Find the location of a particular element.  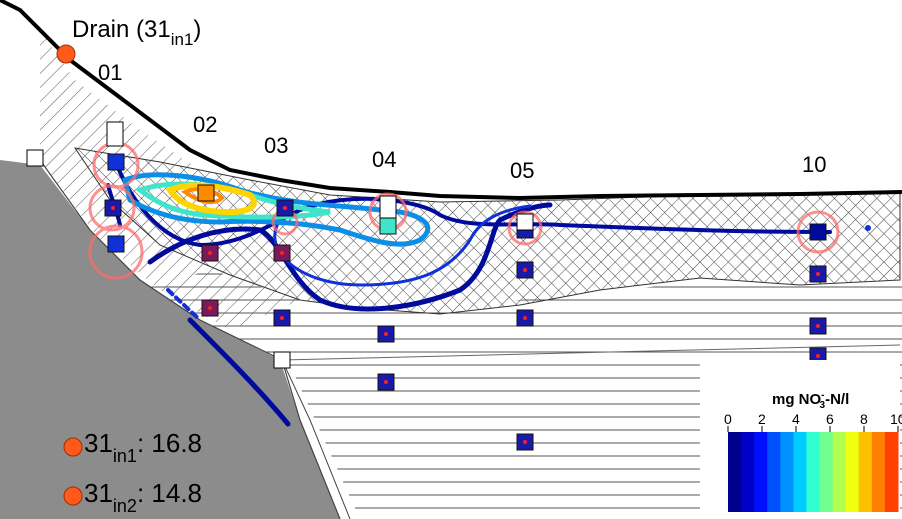

legend-tick-label: 10 is located at coordinates (896, 419).